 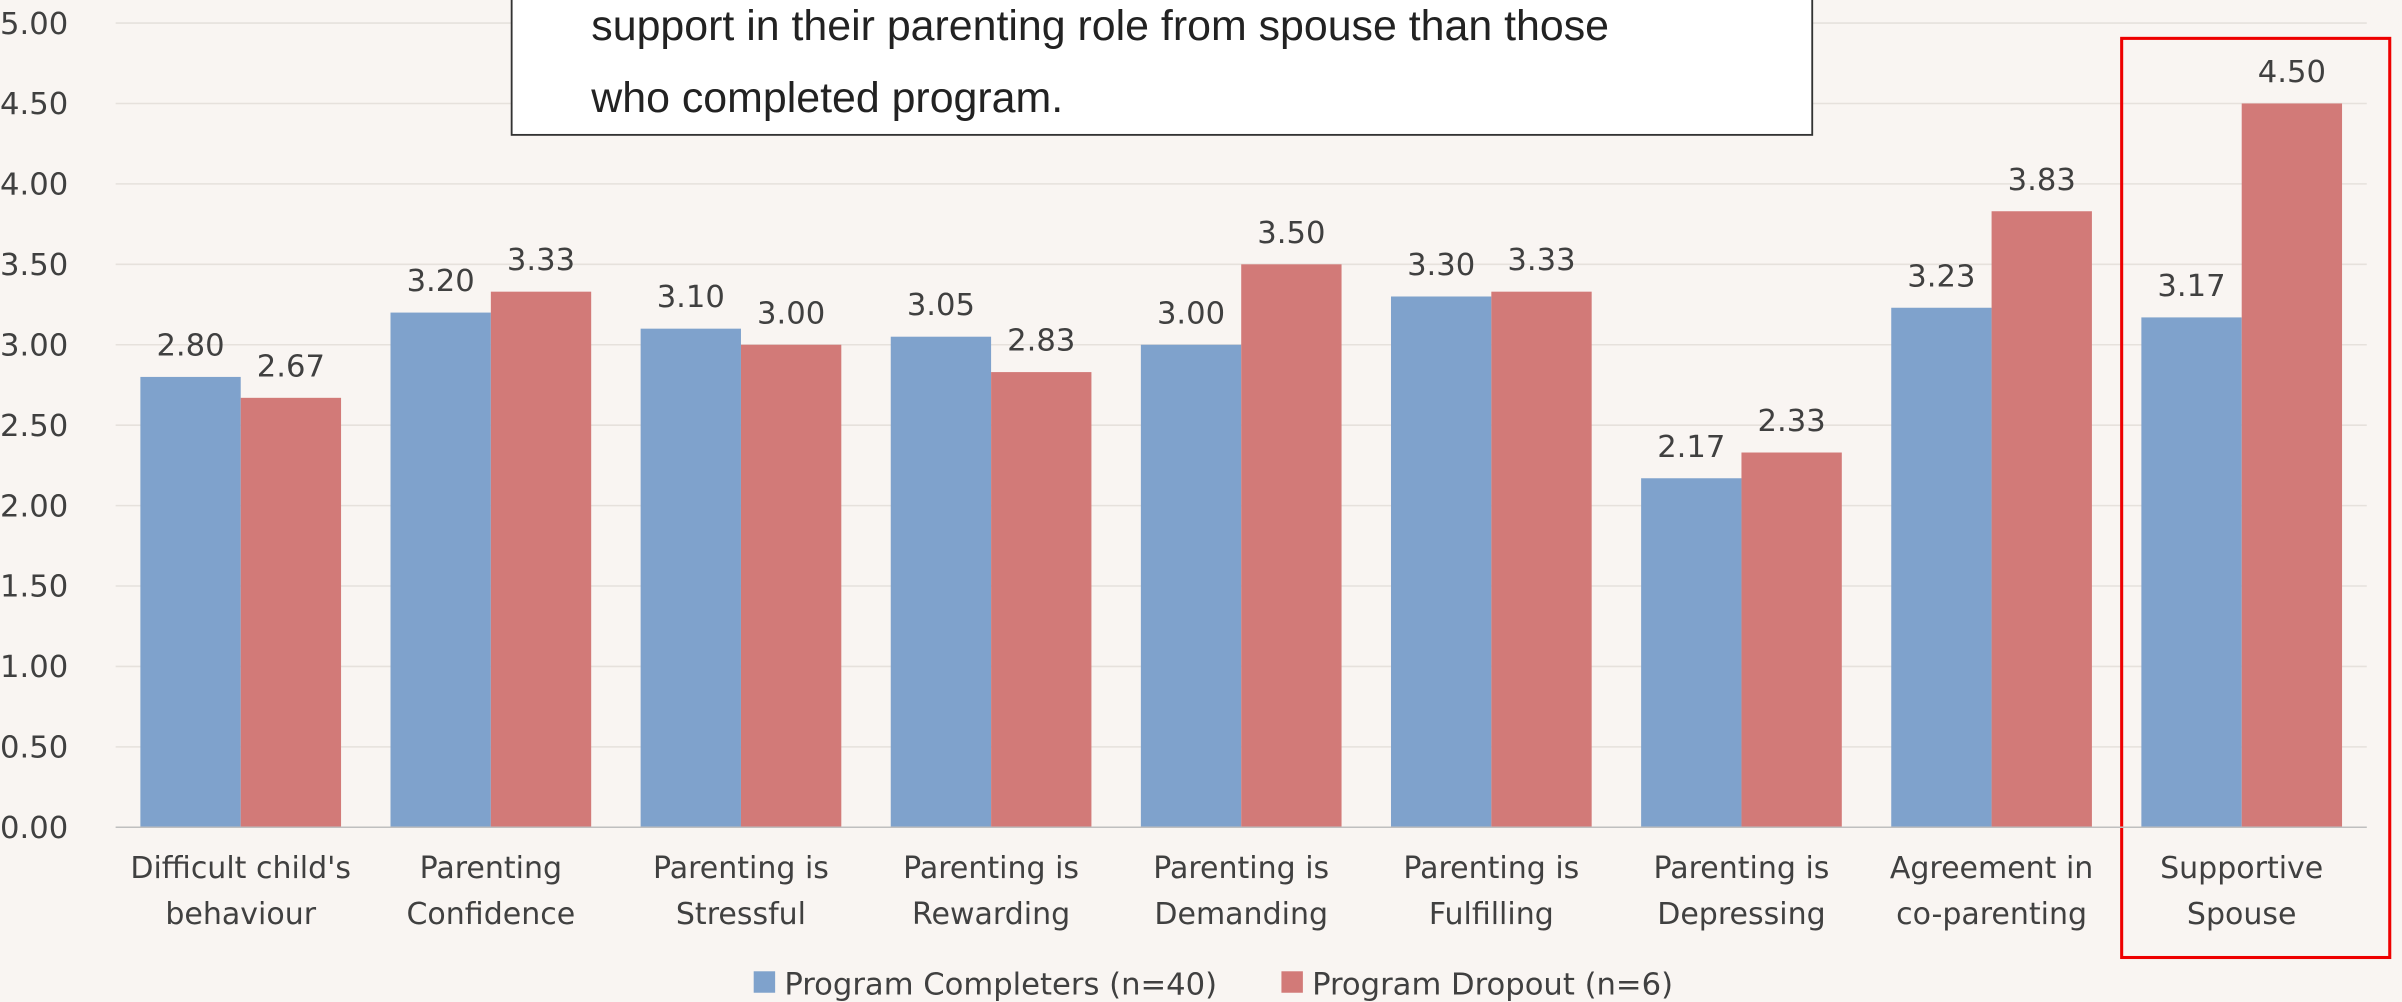 What do you see at coordinates (2292, 72) in the screenshot?
I see `value-label: 4.50` at bounding box center [2292, 72].